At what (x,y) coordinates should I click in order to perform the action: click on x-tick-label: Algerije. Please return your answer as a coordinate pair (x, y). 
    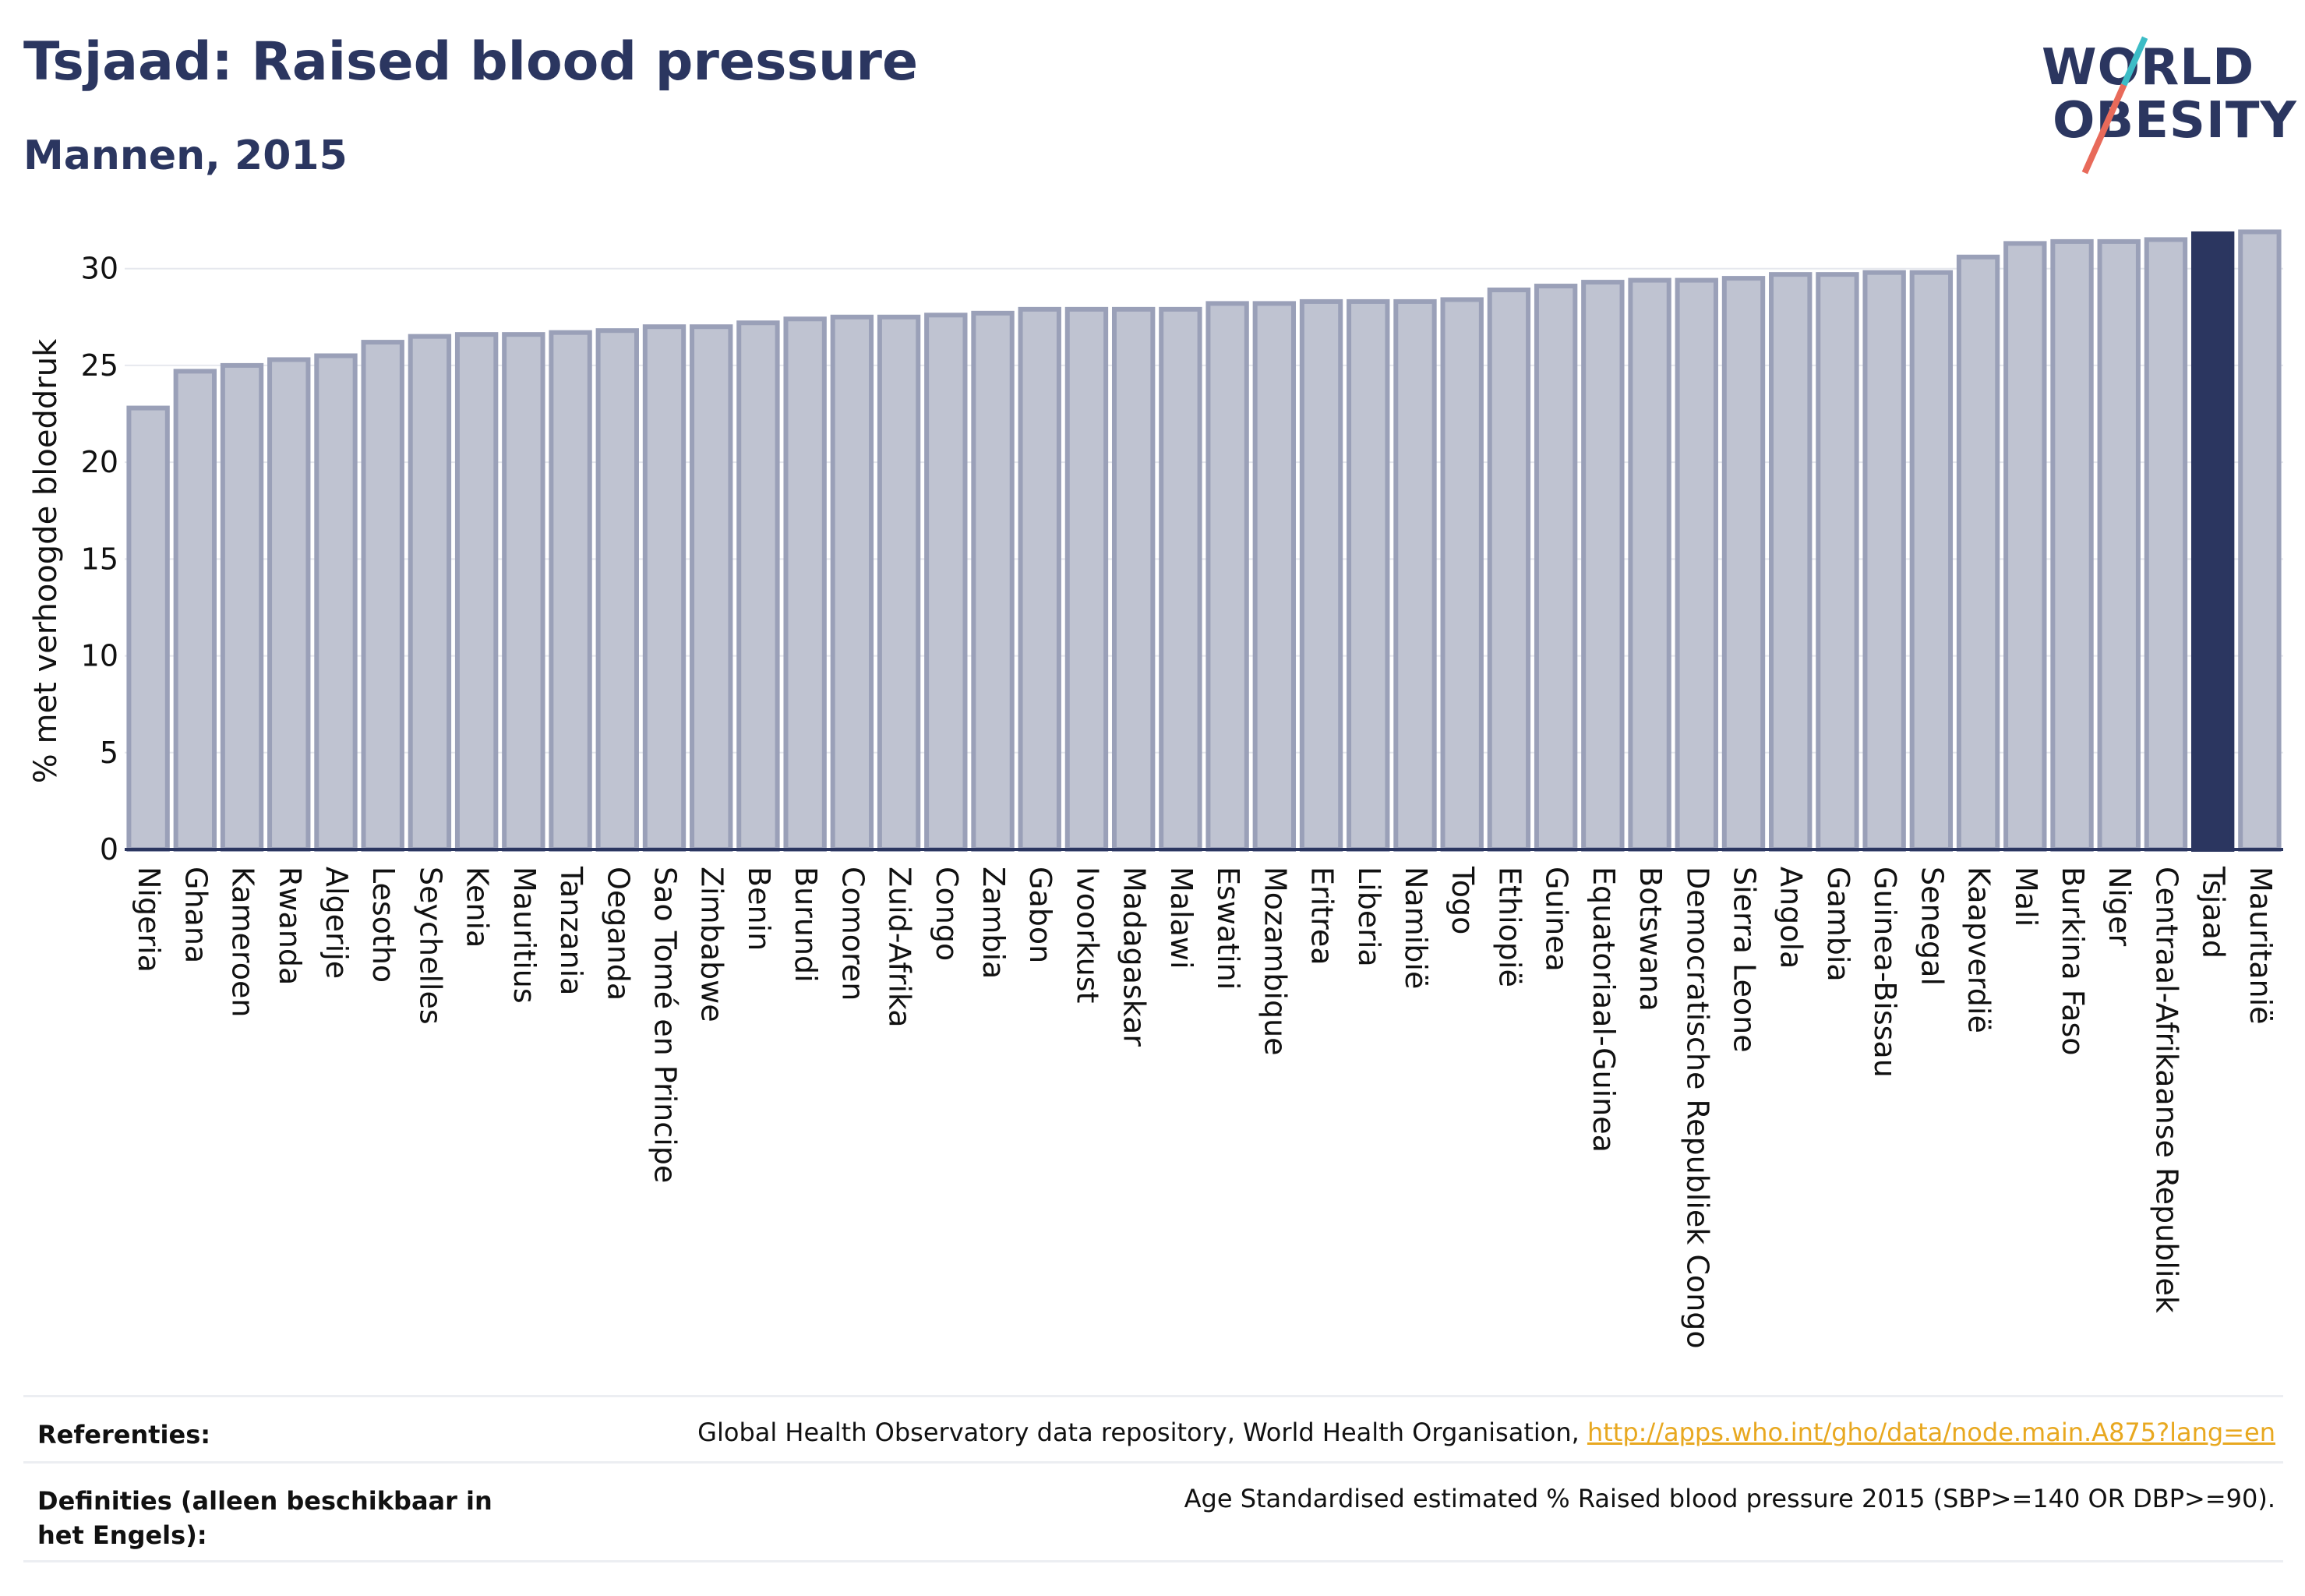
    Looking at the image, I should click on (336, 923).